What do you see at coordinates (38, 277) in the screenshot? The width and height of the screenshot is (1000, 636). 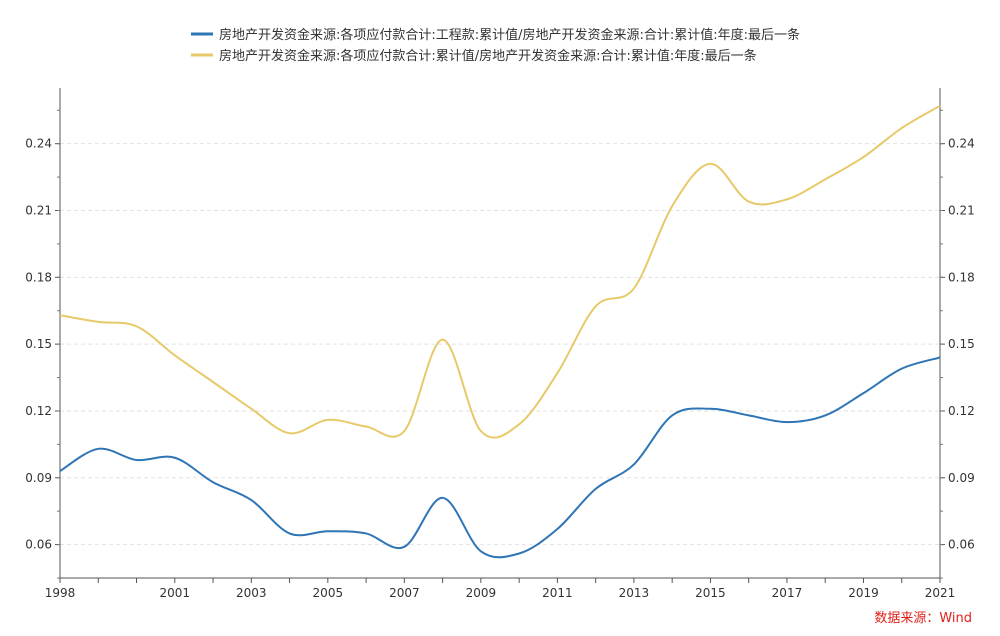 I see `y-tick-label-left: 0.18` at bounding box center [38, 277].